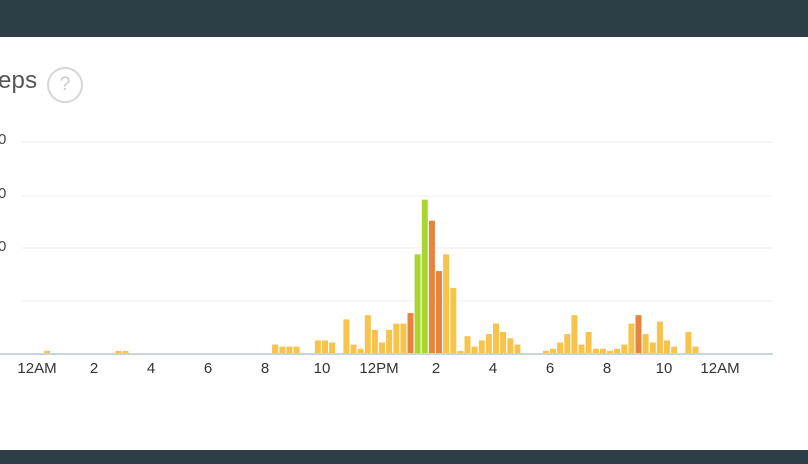  I want to click on card-title: eps, so click(19, 80).